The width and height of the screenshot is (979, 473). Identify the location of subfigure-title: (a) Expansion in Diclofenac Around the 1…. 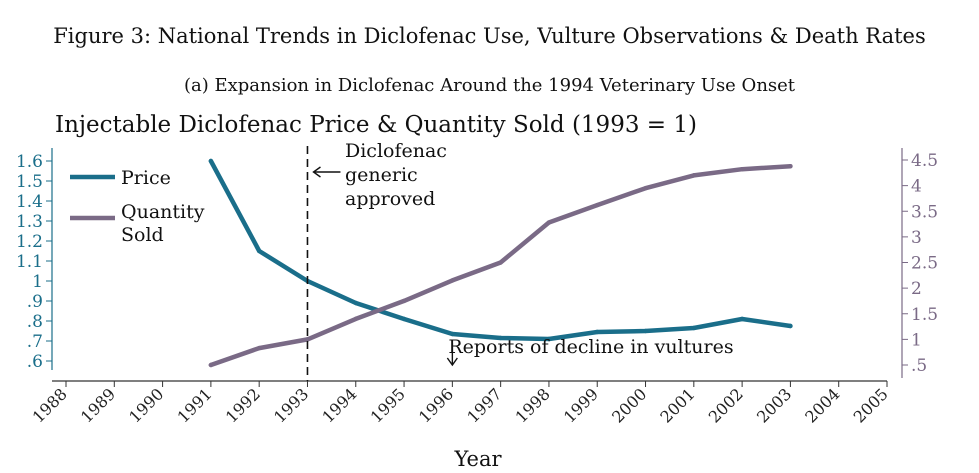
(489, 85).